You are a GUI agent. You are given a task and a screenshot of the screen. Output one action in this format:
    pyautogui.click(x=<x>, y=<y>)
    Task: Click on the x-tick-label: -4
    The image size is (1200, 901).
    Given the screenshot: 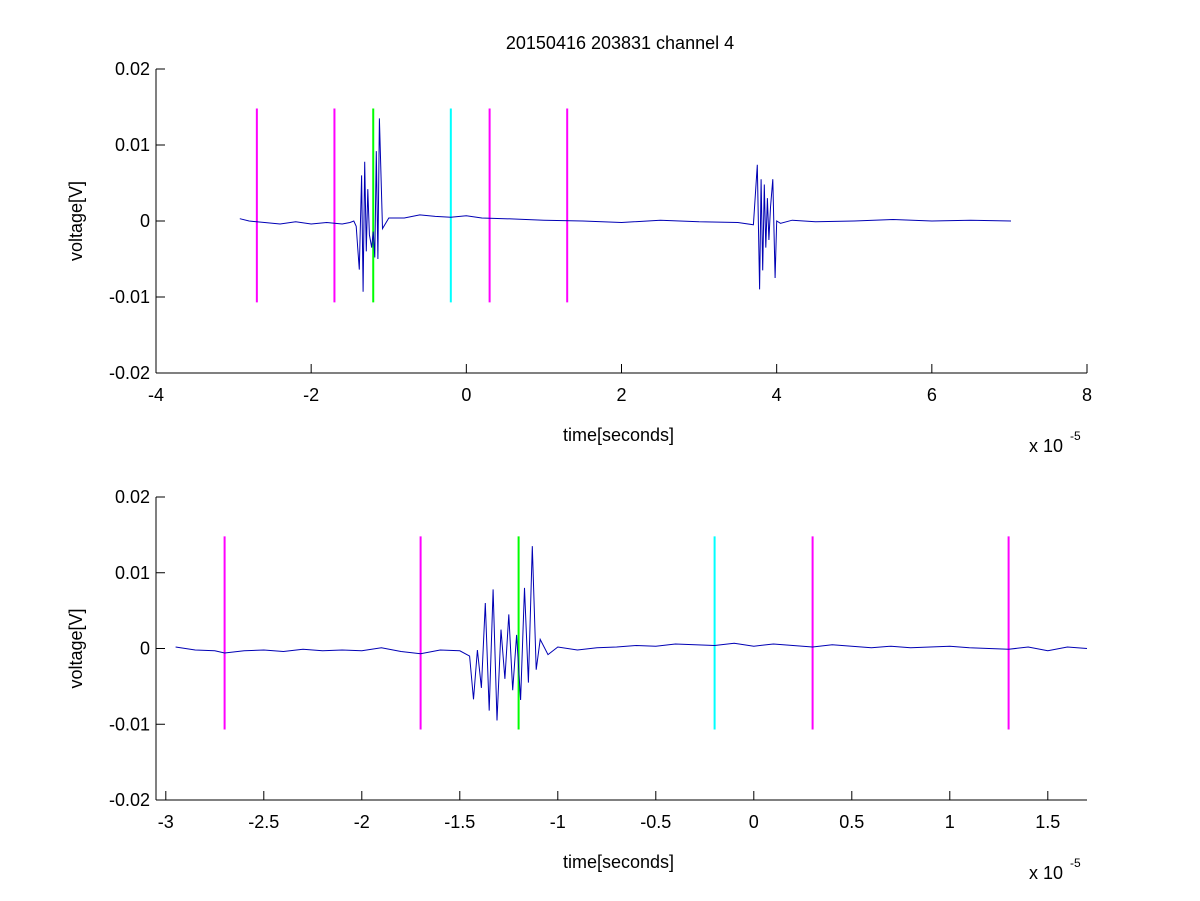 What is the action you would take?
    pyautogui.click(x=156, y=395)
    